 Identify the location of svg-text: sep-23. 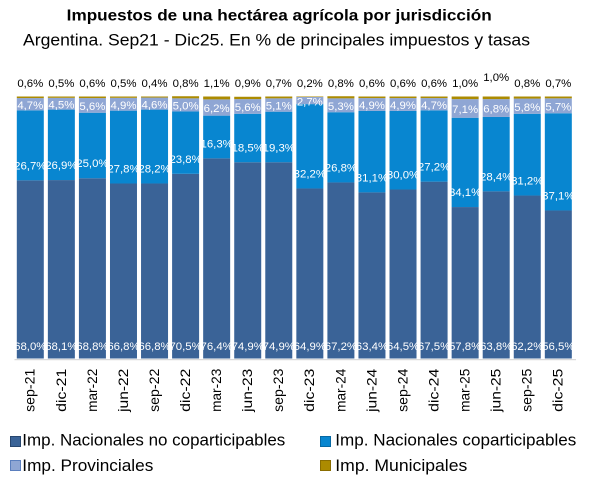
(278, 390).